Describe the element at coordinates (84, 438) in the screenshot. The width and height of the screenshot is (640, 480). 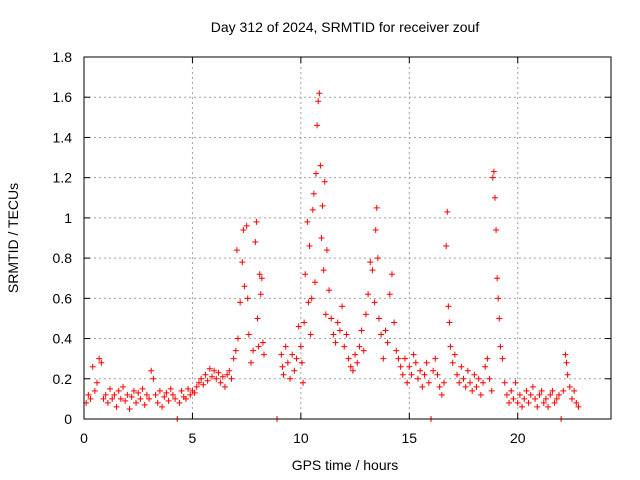
I see `x-tick-label: 0` at that location.